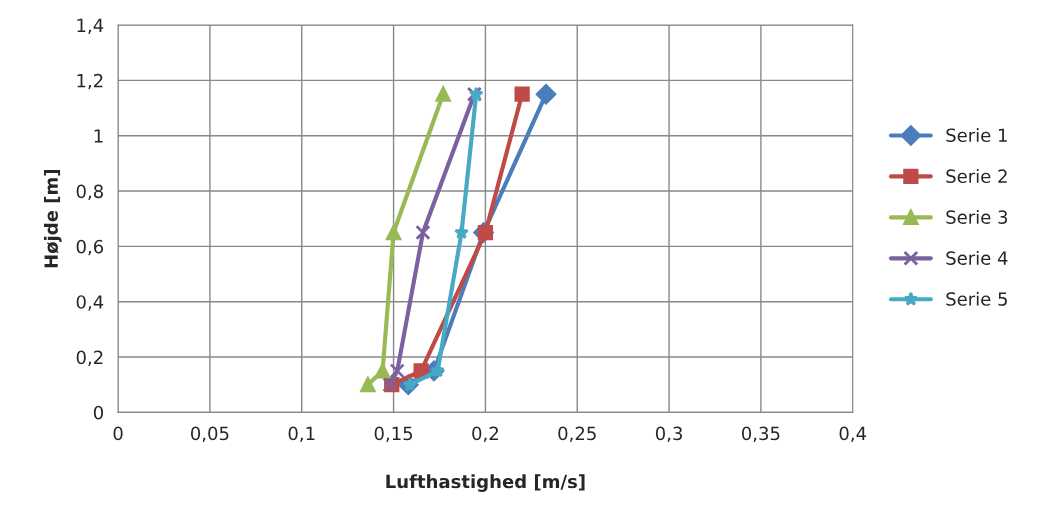 The height and width of the screenshot is (522, 1045). Describe the element at coordinates (976, 298) in the screenshot. I see `legend-label: Serie 5` at that location.